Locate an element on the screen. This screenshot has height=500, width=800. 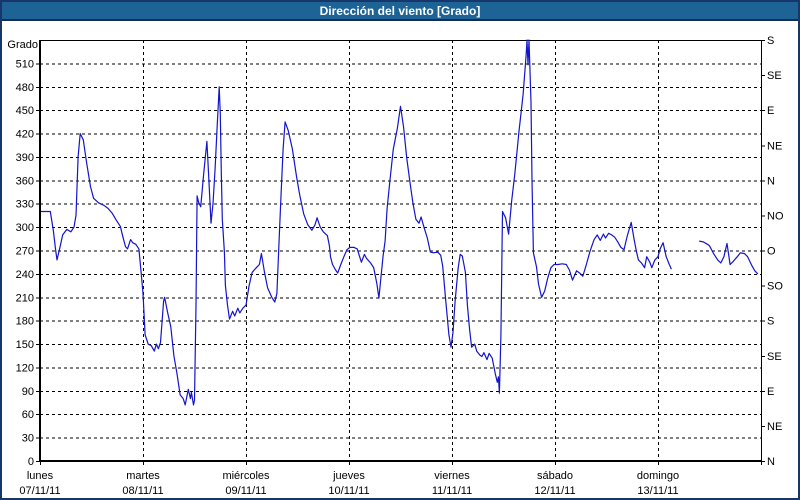
wind-direction-line is located at coordinates (729, 257).